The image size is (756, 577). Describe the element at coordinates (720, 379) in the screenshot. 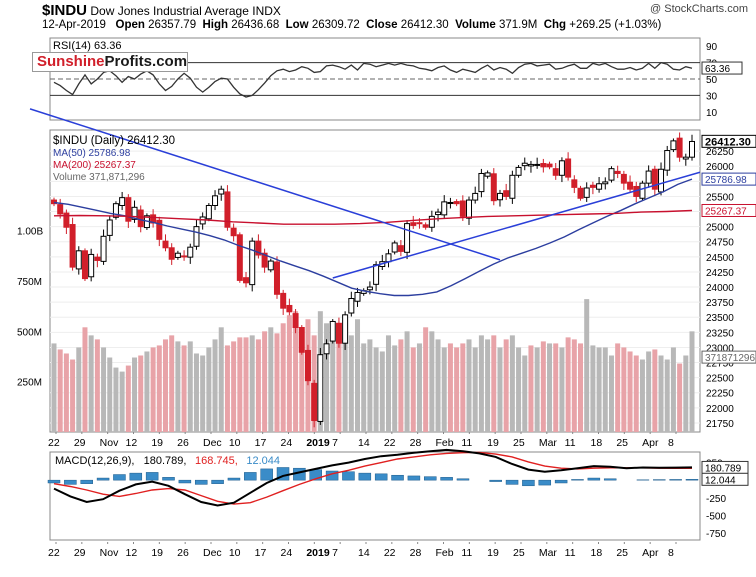

I see `price-tick-label: 22500` at that location.